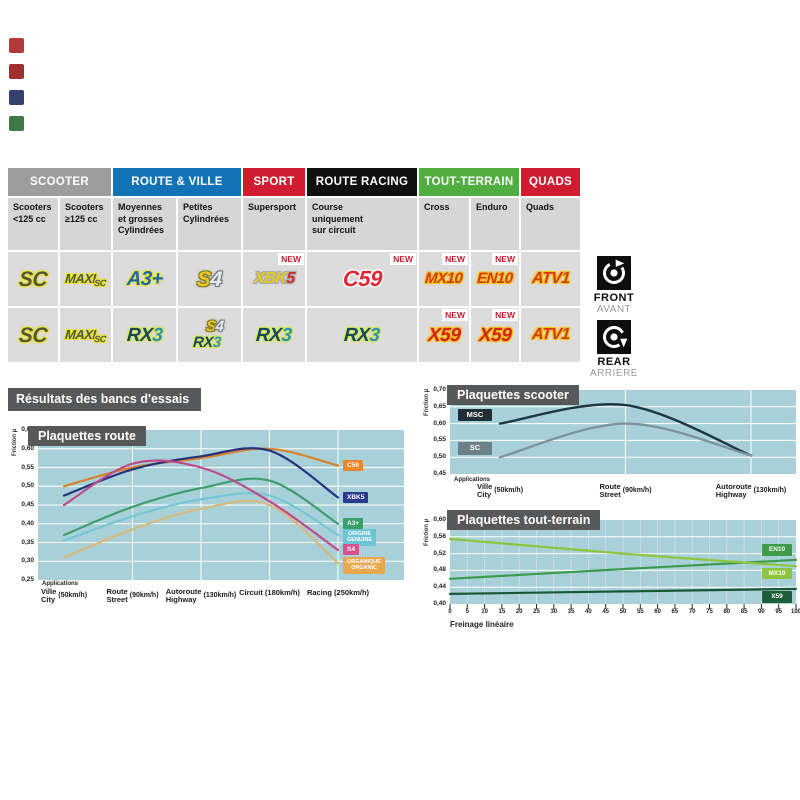 The image size is (800, 800). Describe the element at coordinates (614, 362) in the screenshot. I see `rear-label: REAR` at that location.